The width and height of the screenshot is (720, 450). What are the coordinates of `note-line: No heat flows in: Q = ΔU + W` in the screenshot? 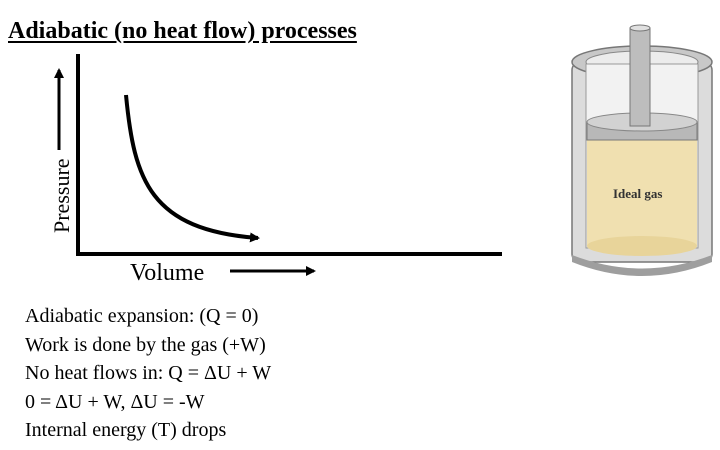 It's located at (148, 373).